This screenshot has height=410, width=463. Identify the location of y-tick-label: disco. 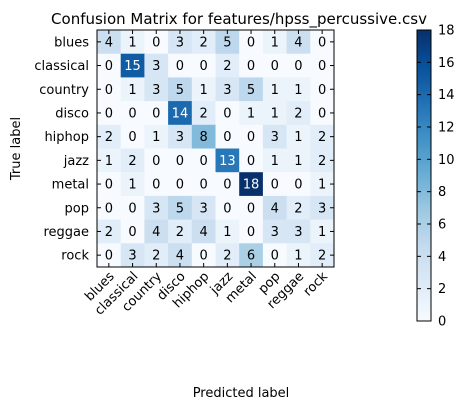
(72, 113).